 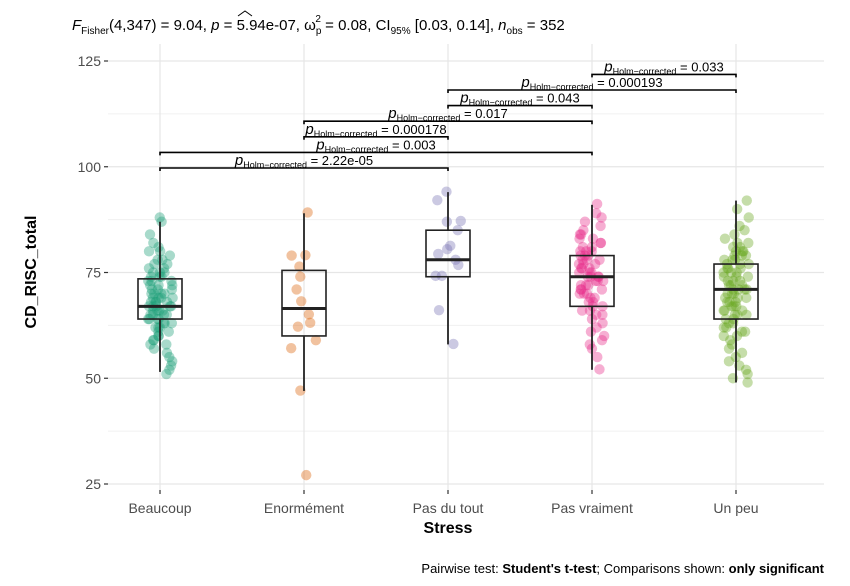 I want to click on x-axis-title: Stress, so click(x=448, y=528).